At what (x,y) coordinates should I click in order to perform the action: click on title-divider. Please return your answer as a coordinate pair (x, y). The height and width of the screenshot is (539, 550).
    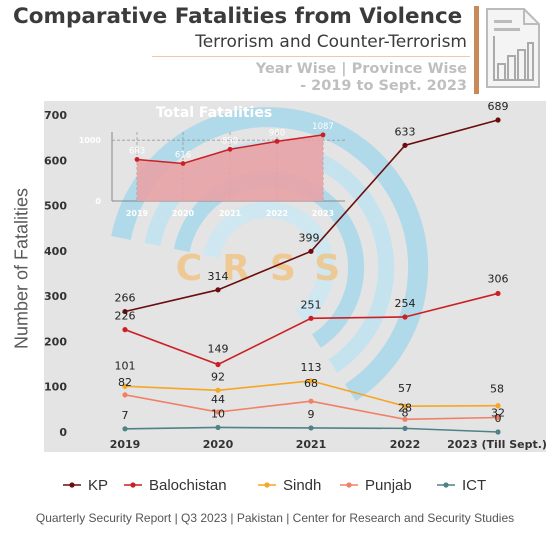
    Looking at the image, I should click on (311, 56).